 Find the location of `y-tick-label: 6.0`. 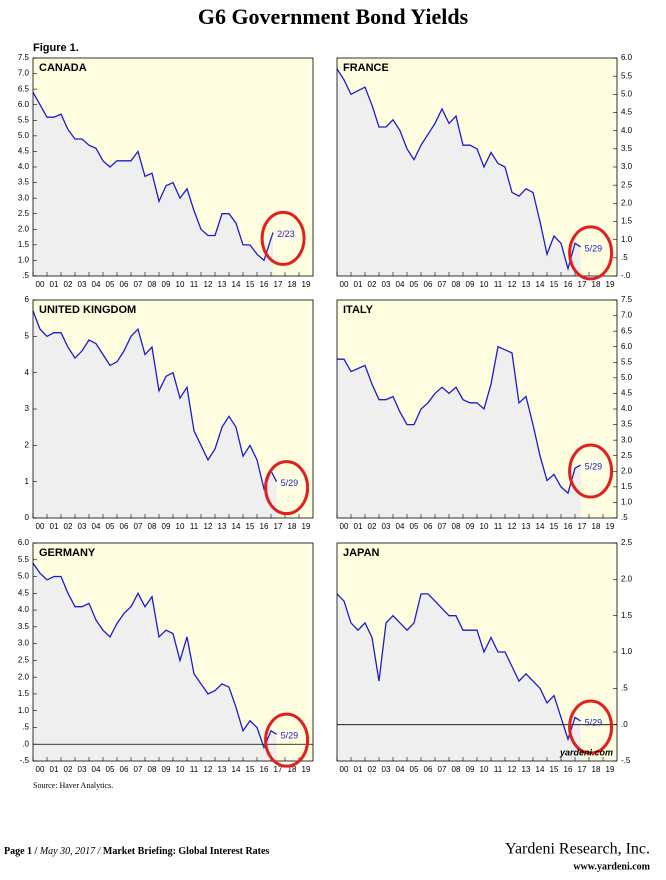

y-tick-label: 6.0 is located at coordinates (627, 346).